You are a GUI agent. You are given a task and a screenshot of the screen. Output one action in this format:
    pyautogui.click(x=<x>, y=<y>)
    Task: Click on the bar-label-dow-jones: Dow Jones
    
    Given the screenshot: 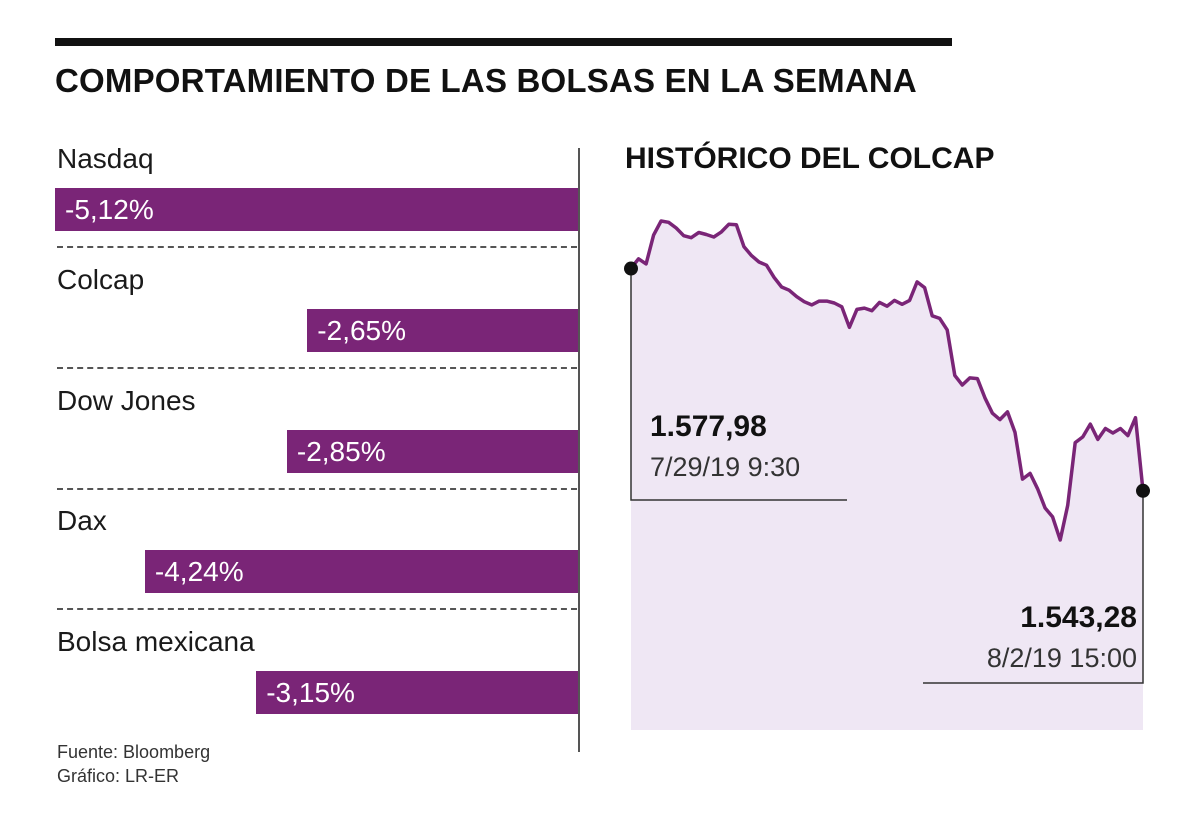 What is the action you would take?
    pyautogui.click(x=126, y=400)
    